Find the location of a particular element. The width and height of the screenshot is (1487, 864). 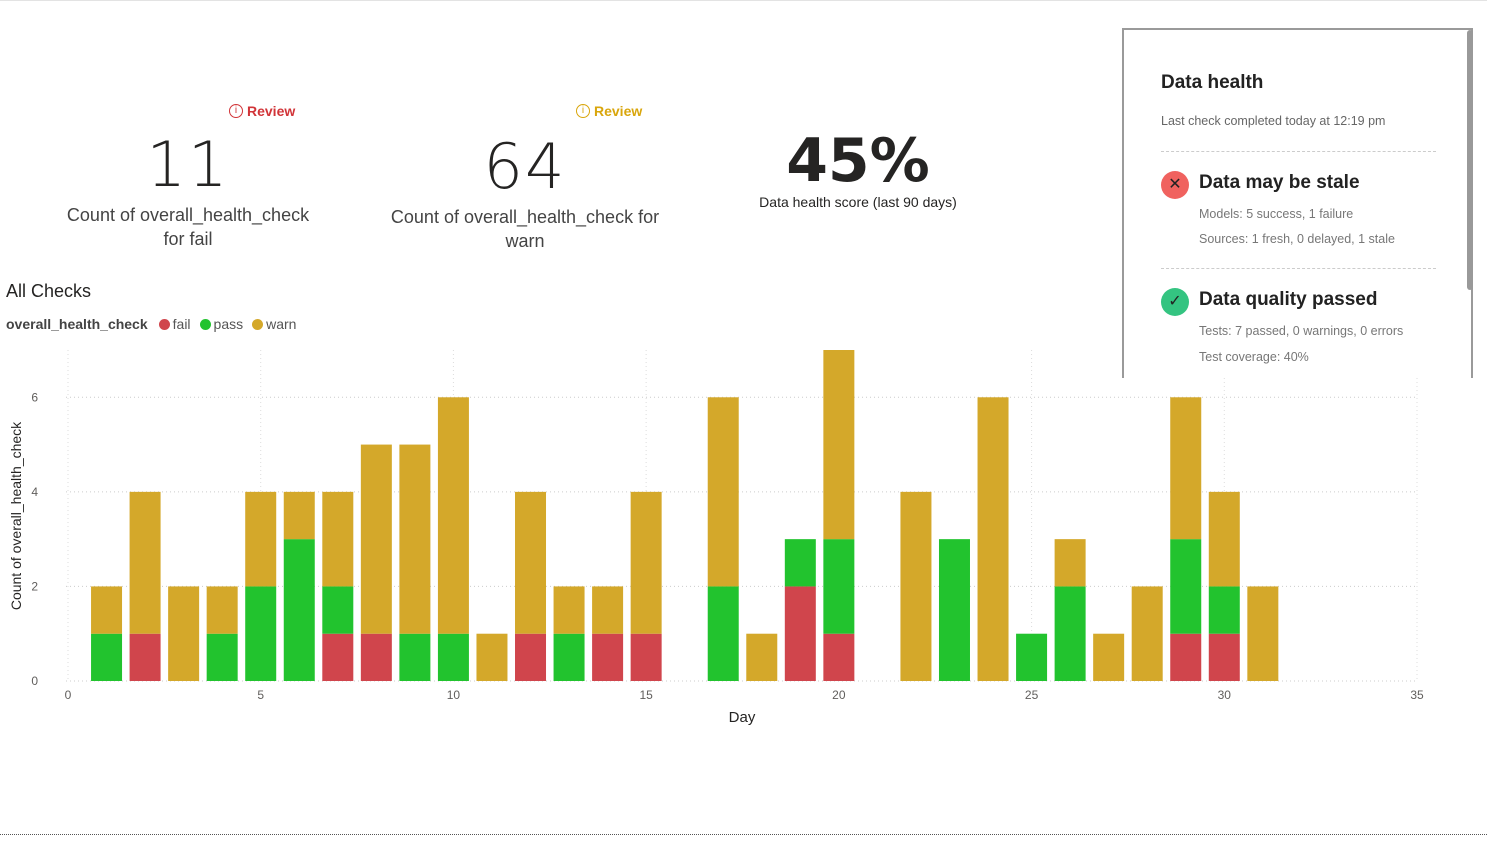

x-tick-label: 20 is located at coordinates (839, 695).